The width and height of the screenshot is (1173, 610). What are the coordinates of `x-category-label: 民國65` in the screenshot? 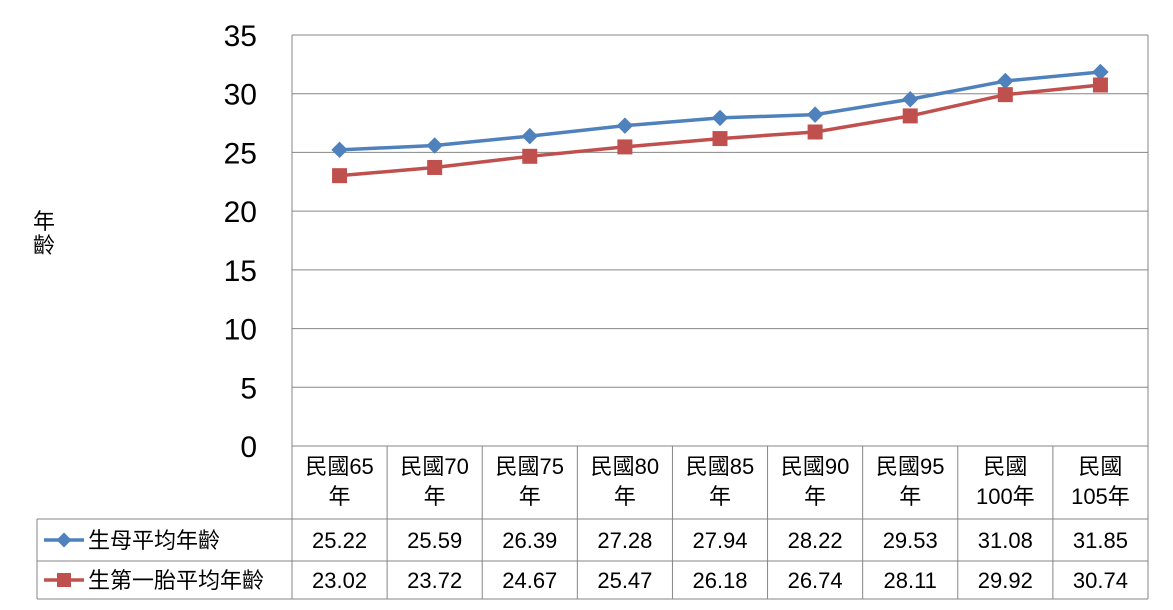 It's located at (339, 466).